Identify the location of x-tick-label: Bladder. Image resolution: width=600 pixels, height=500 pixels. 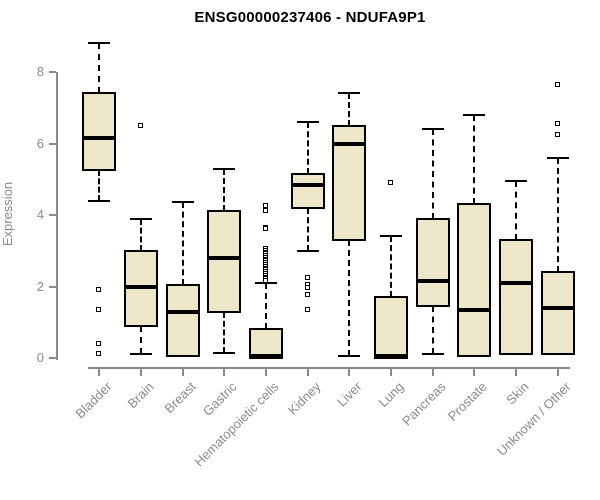
(93, 400).